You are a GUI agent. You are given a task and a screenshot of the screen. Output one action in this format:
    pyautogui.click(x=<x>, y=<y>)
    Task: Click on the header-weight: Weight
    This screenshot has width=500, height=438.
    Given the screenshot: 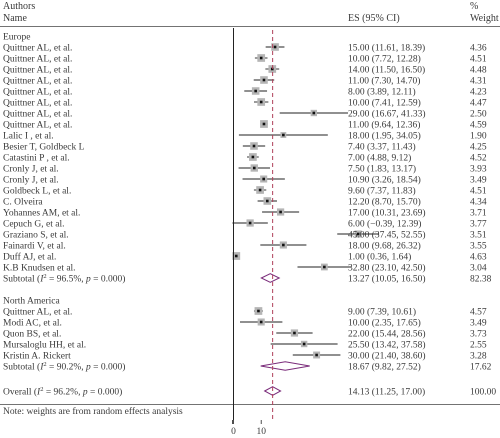 What is the action you would take?
    pyautogui.click(x=484, y=18)
    